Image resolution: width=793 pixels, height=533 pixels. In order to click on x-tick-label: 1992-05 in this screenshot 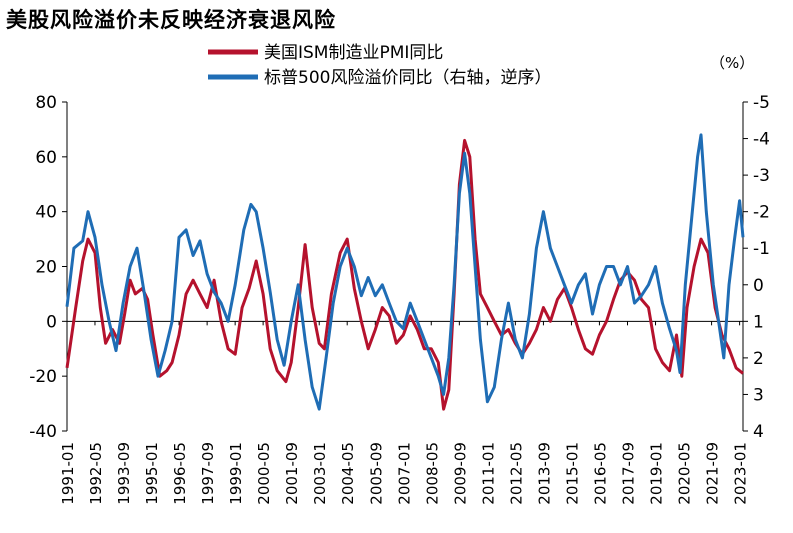, I will do `click(96, 473)`.